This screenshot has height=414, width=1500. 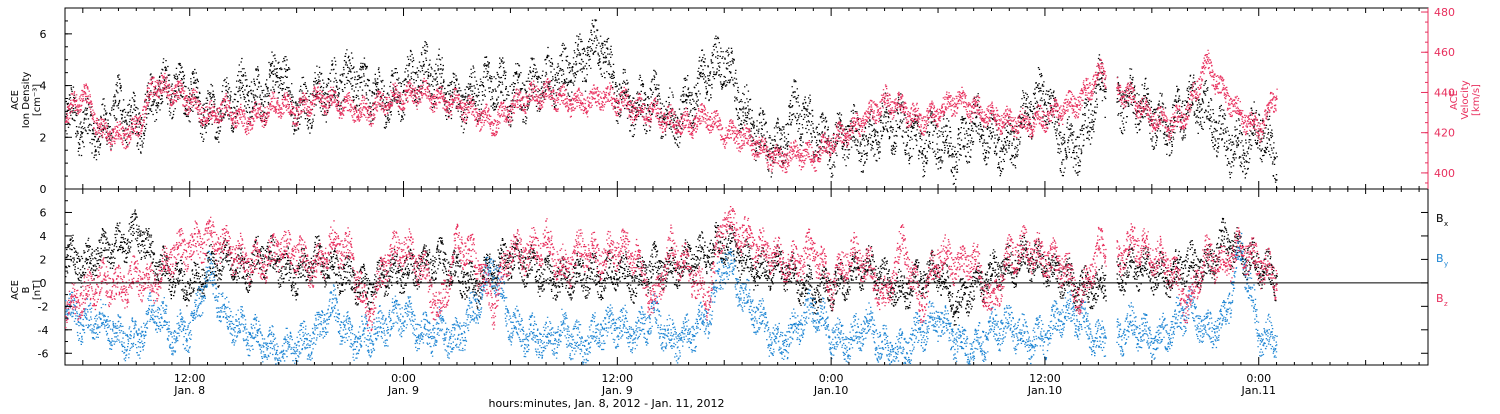 I want to click on xtick-date-label: Jan. 8, so click(x=189, y=390).